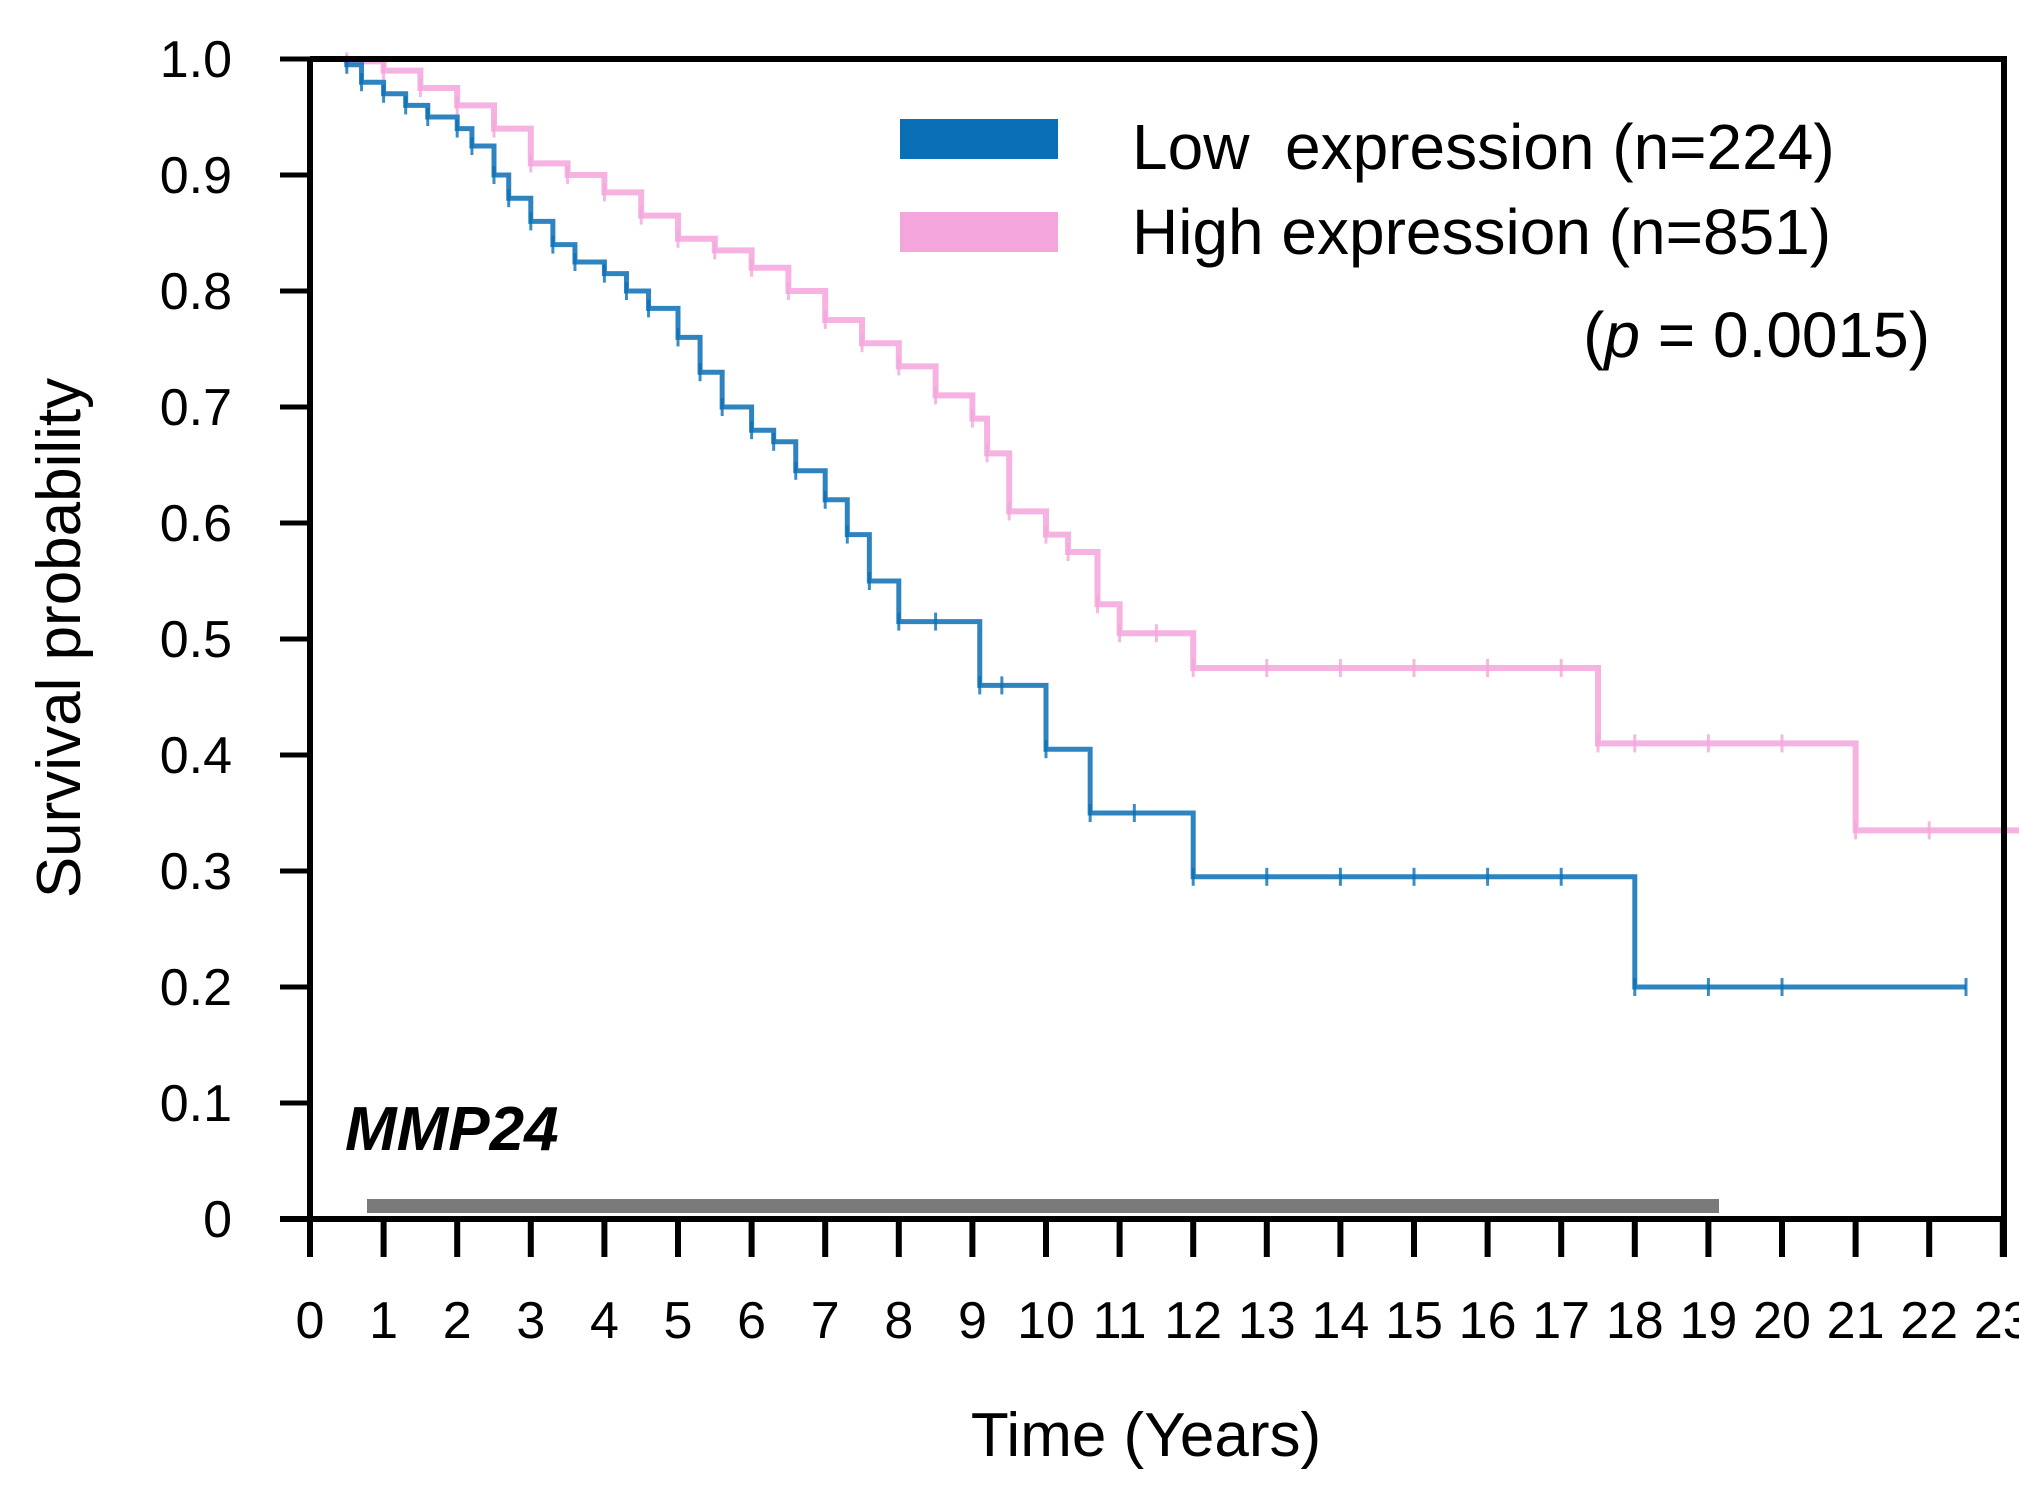  Describe the element at coordinates (1593, 335) in the screenshot. I see `p-prefix: (` at that location.